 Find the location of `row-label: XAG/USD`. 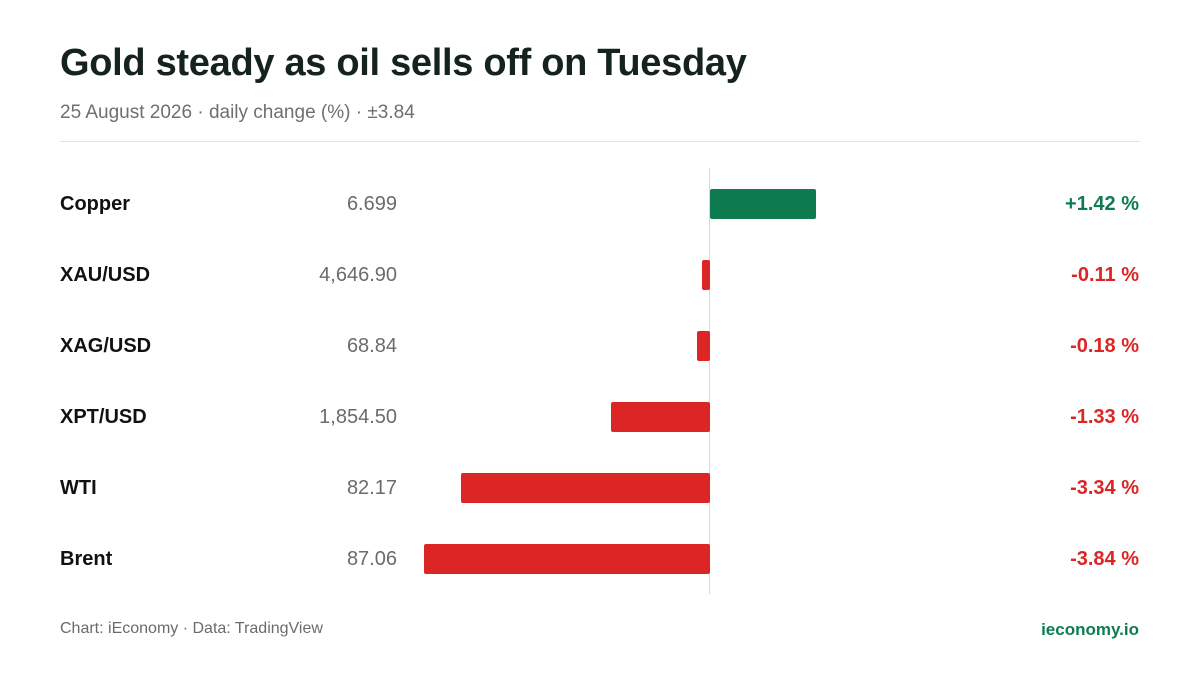

row-label: XAG/USD is located at coordinates (106, 346).